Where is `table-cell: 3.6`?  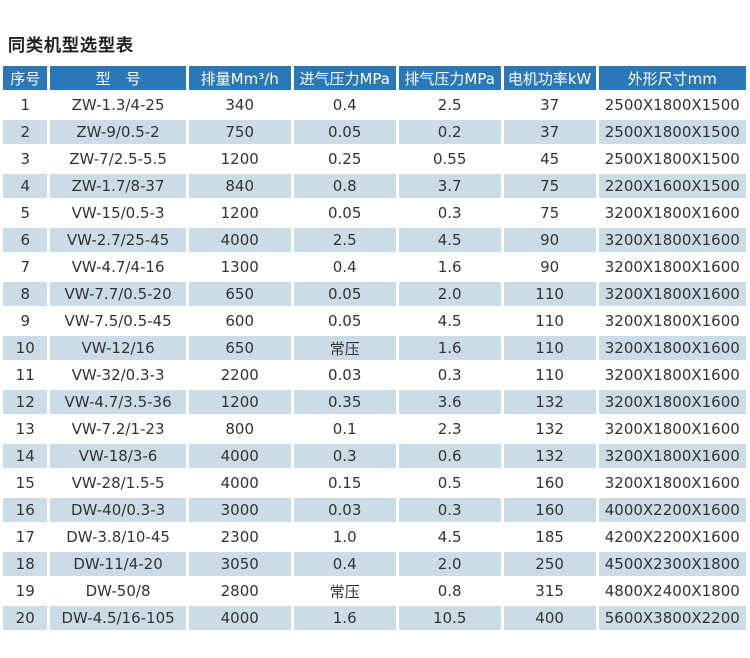 table-cell: 3.6 is located at coordinates (449, 402).